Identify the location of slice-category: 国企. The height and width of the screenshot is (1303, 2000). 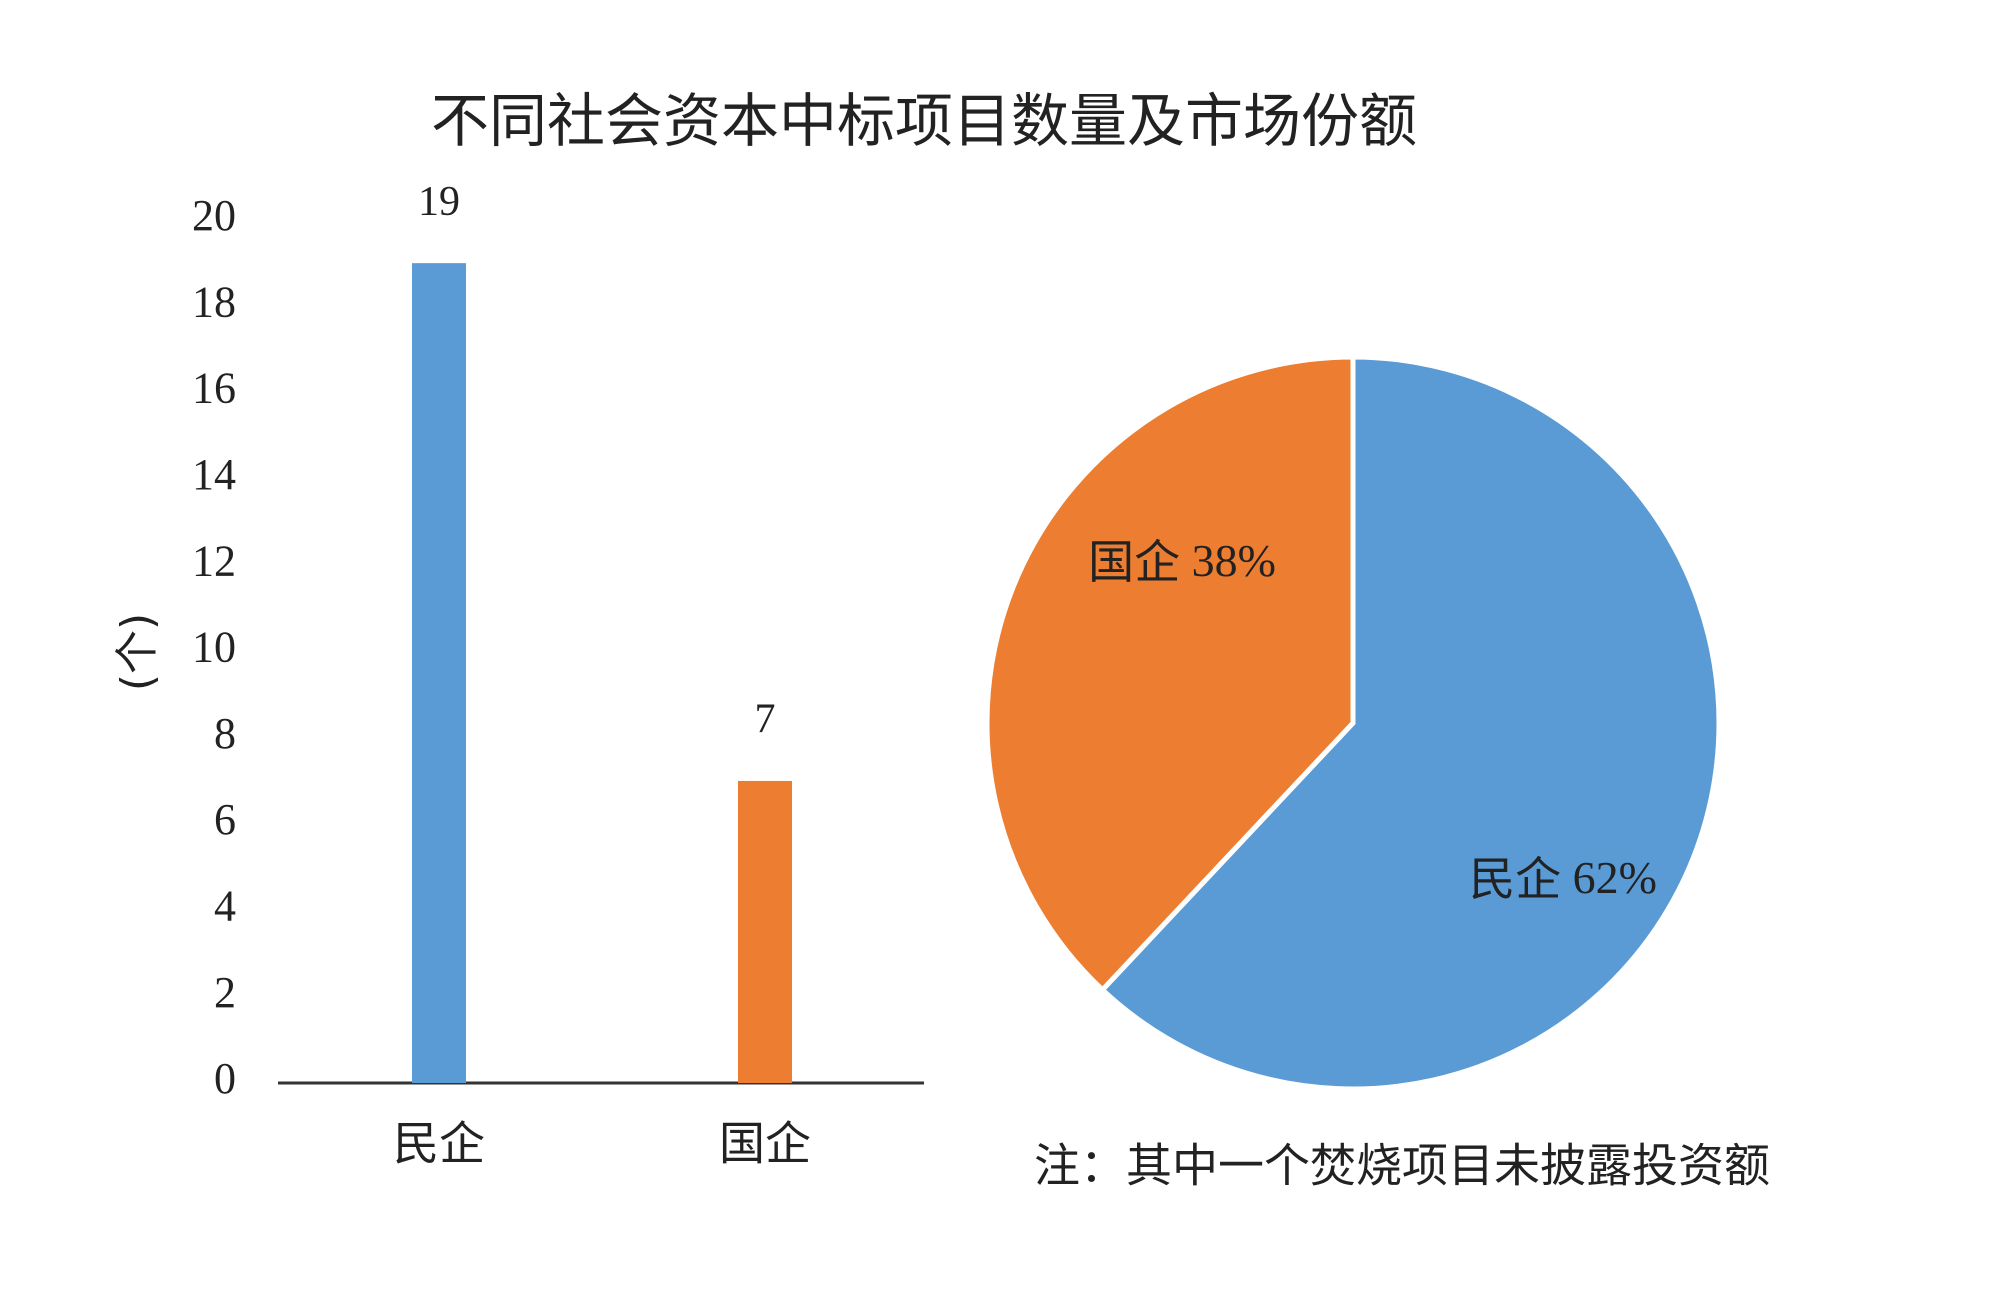
(1134, 562).